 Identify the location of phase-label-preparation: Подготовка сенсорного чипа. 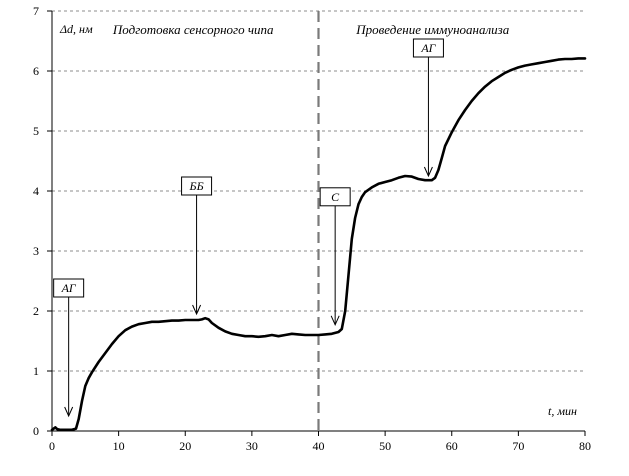
(193, 29).